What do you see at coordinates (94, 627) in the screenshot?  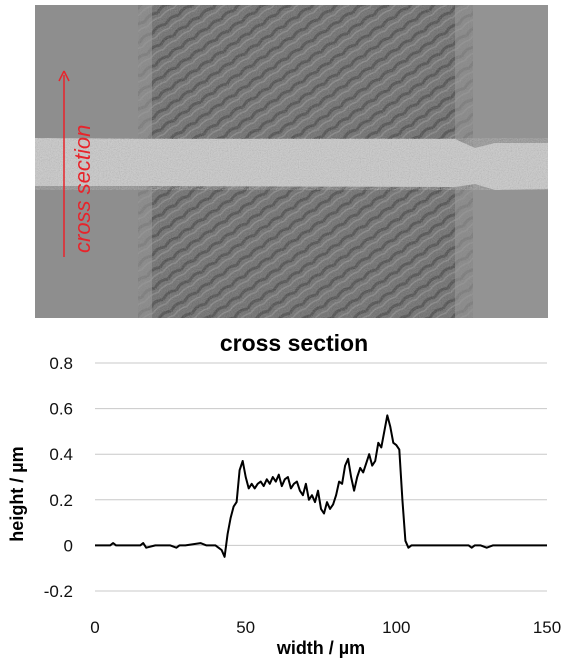 I see `x-tick-label: 0` at bounding box center [94, 627].